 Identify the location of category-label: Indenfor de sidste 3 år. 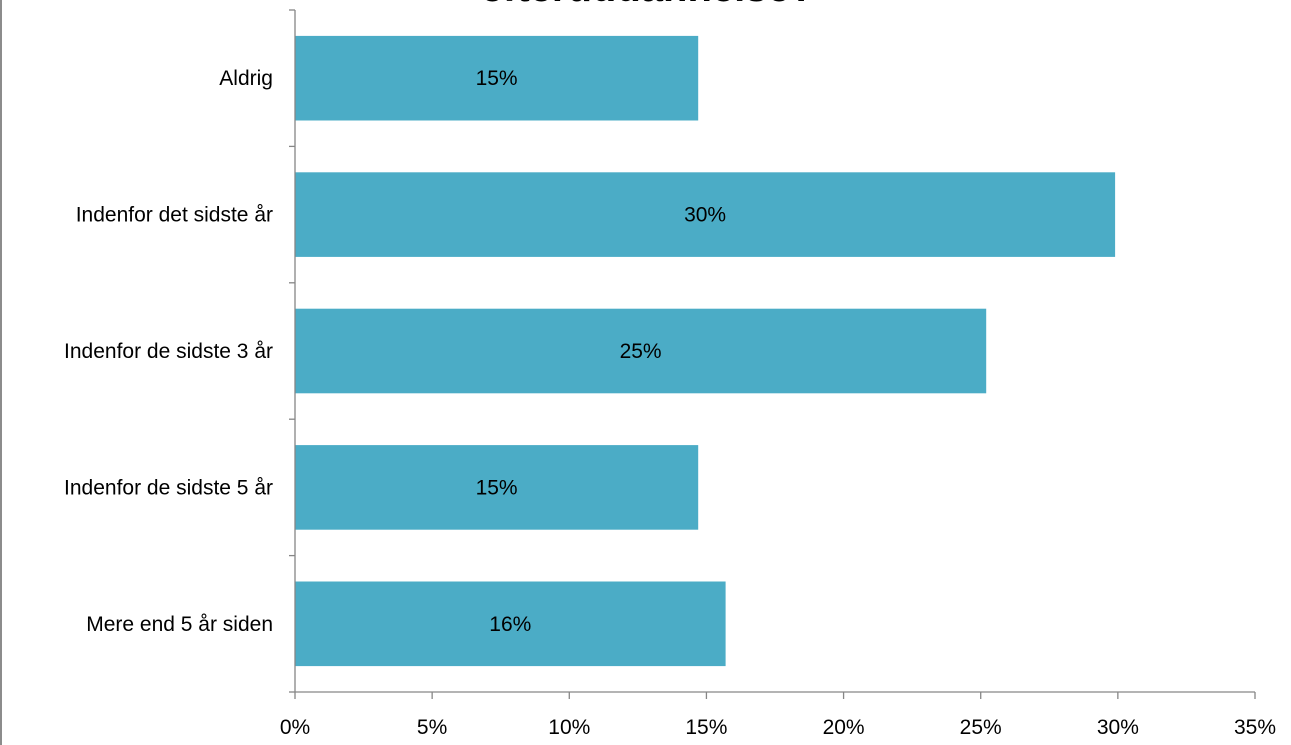
(168, 351).